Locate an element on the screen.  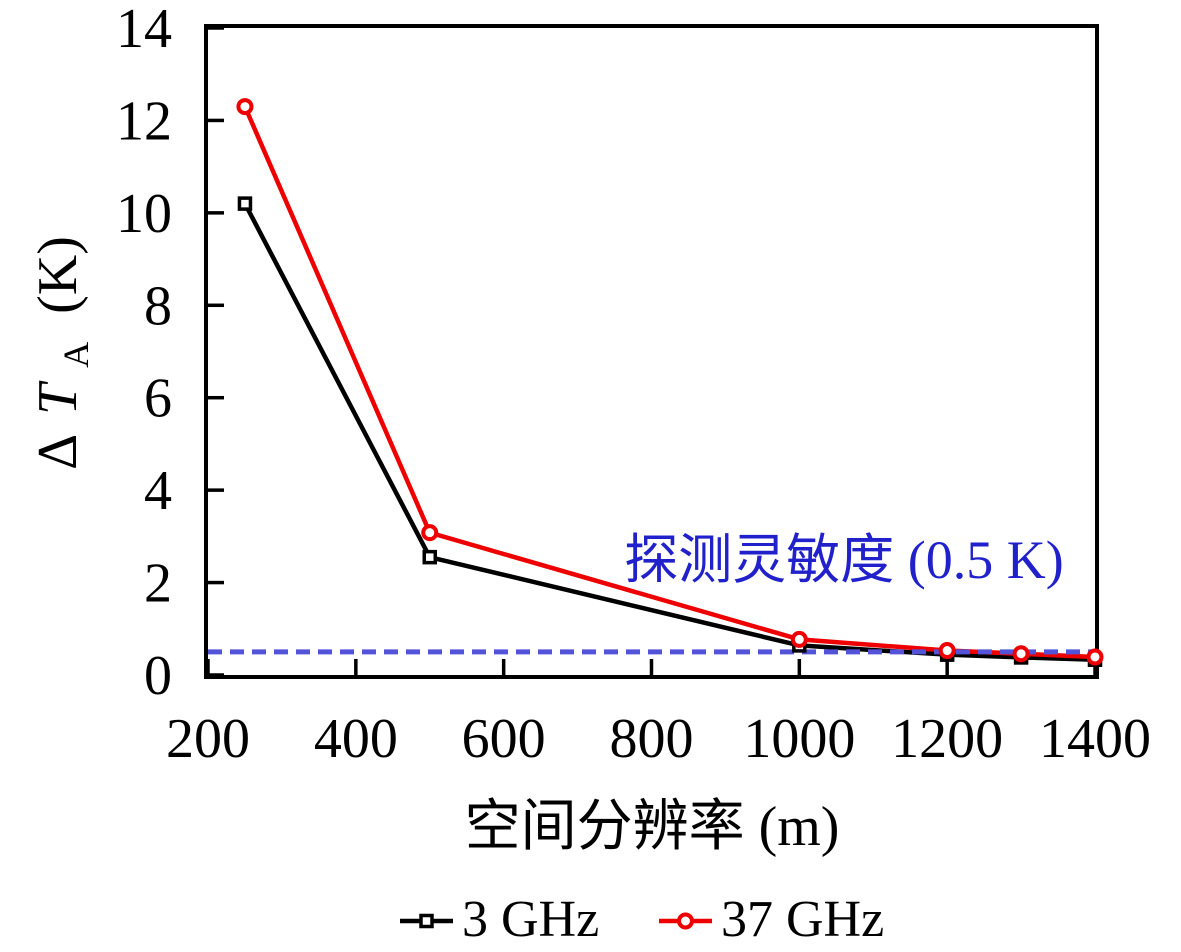
y-tick-label: 6 is located at coordinates (158, 399).